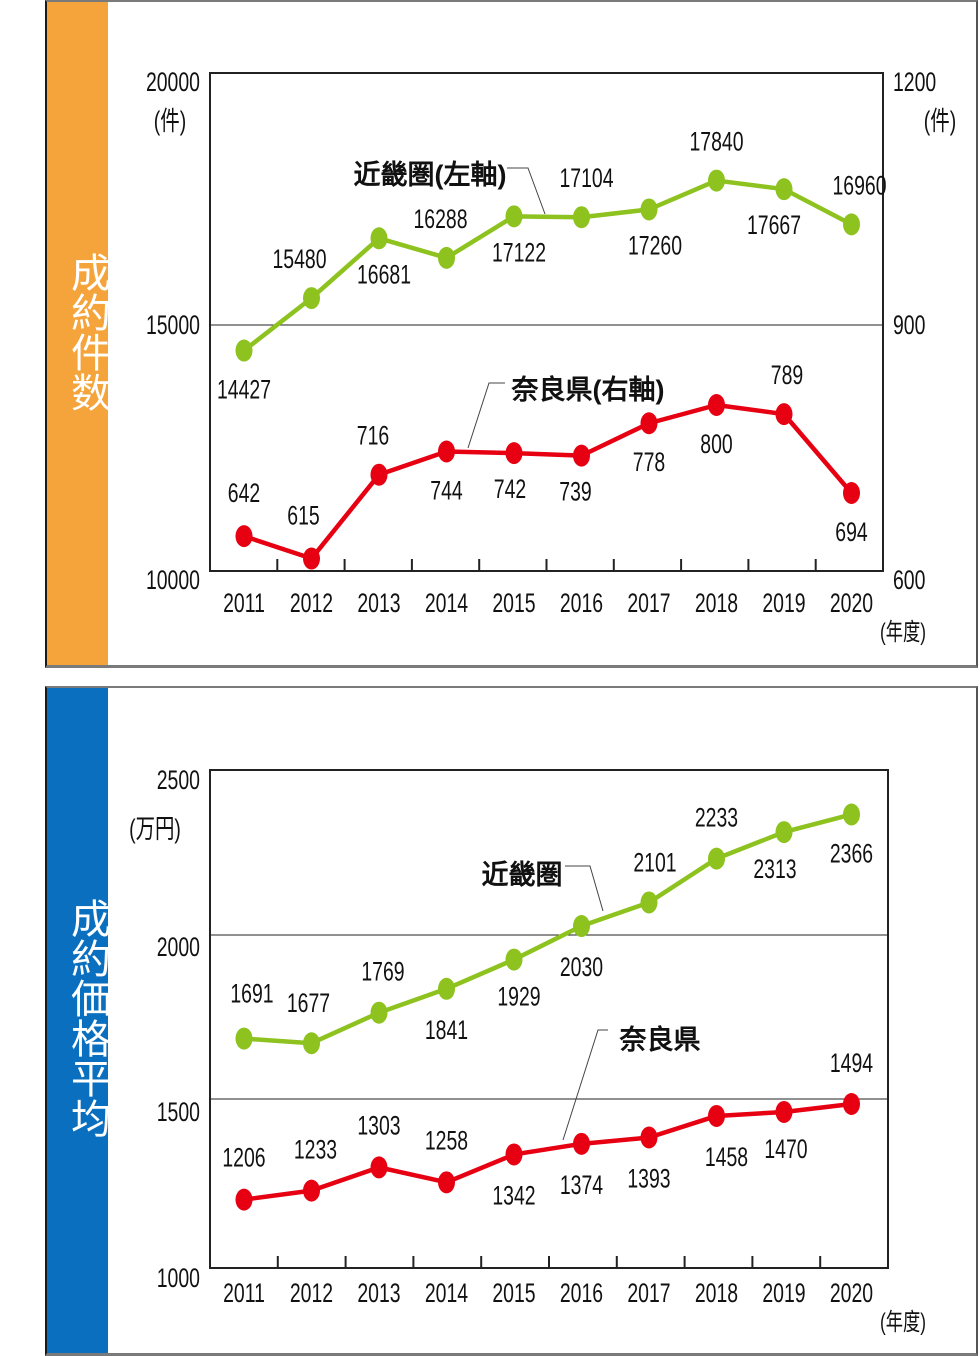 This screenshot has height=1356, width=980. Describe the element at coordinates (787, 375) in the screenshot. I see `data-label: 789` at that location.